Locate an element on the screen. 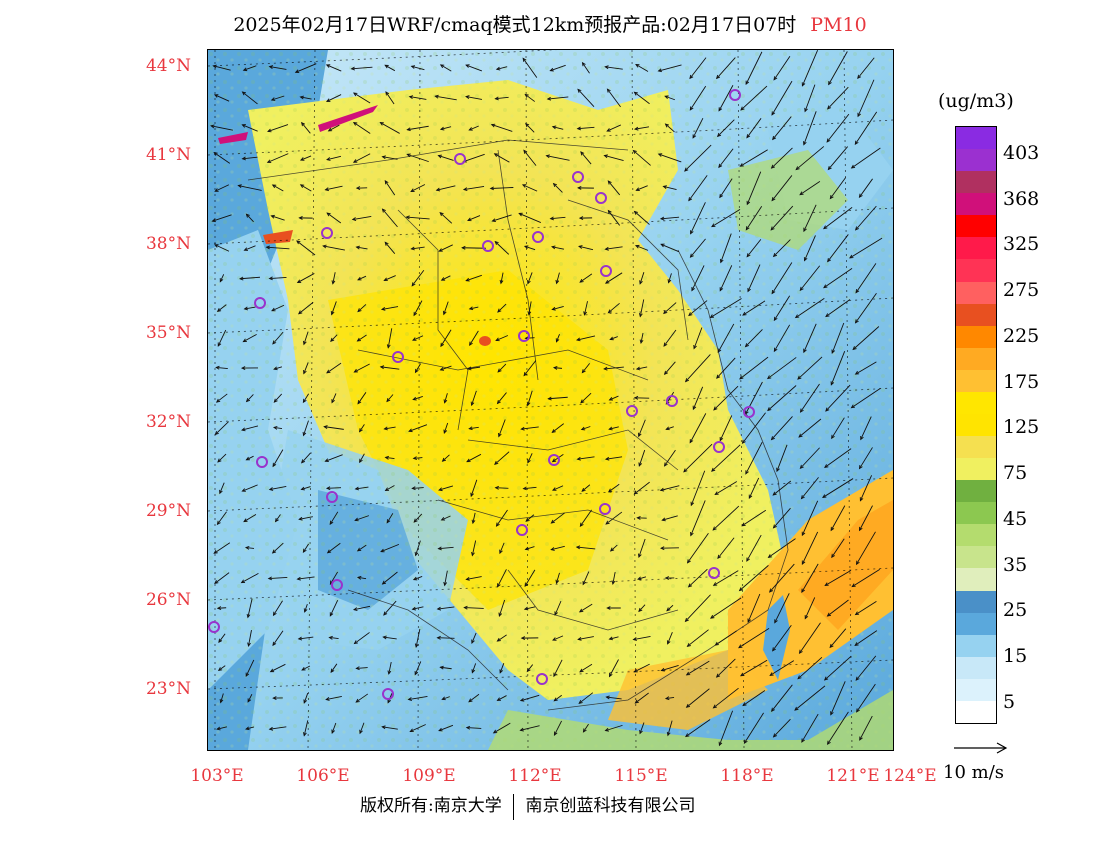 The image size is (1100, 850). lon-label-109: 109°E is located at coordinates (429, 776).